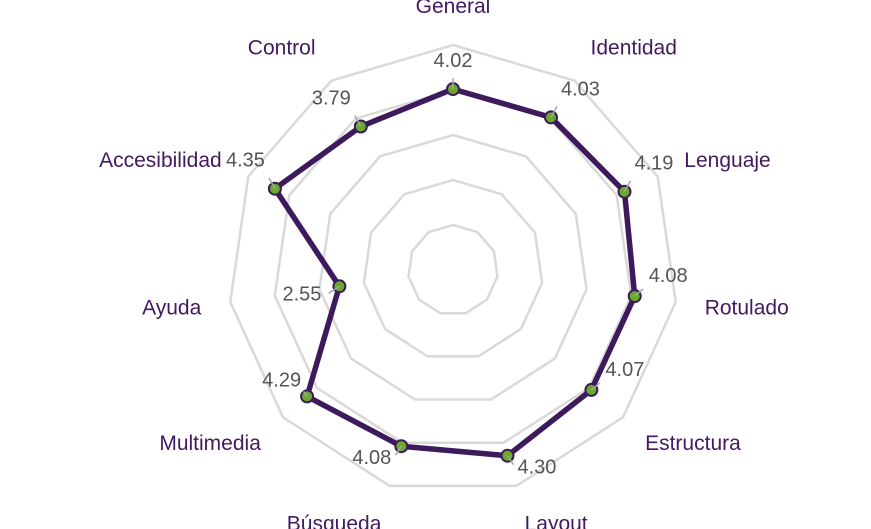 This screenshot has width=871, height=529. Describe the element at coordinates (453, 9) in the screenshot. I see `category-label-general: General` at that location.